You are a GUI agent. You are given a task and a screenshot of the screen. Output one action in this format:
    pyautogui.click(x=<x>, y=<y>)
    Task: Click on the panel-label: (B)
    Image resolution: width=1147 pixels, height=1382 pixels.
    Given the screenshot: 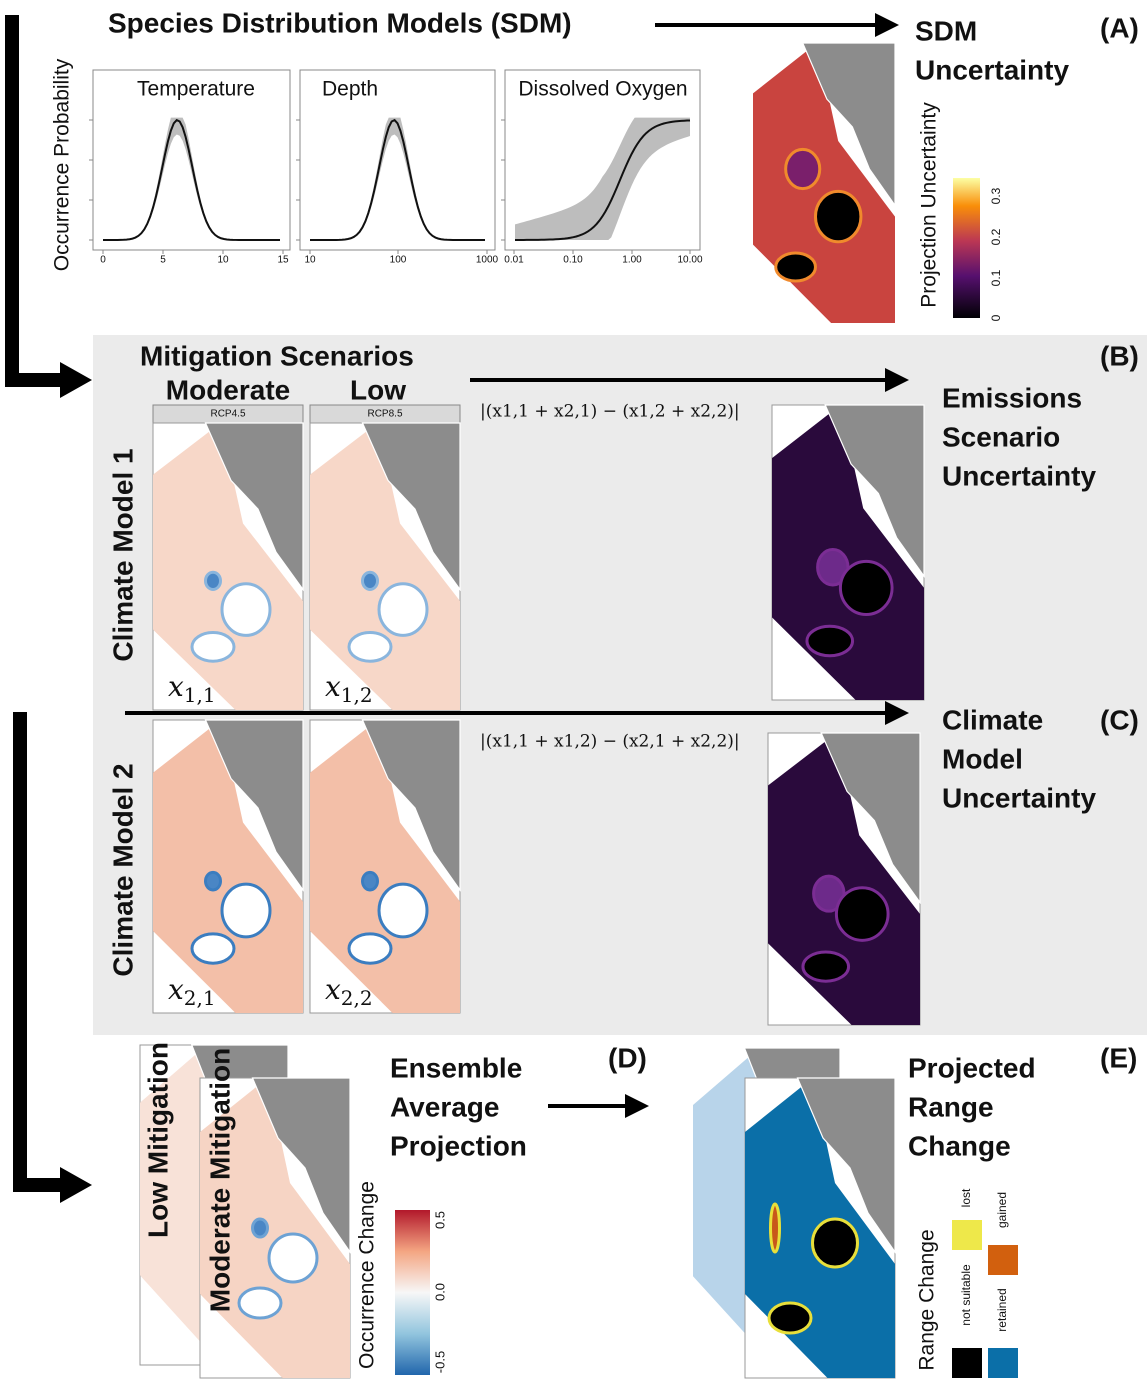 What is the action you would take?
    pyautogui.click(x=1119, y=355)
    